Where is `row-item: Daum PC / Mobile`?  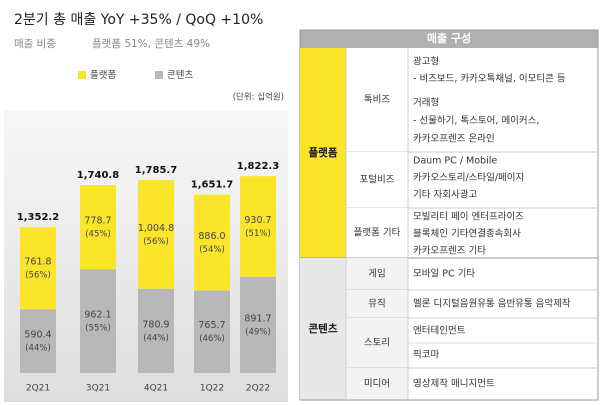 row-item: Daum PC / Mobile is located at coordinates (455, 161).